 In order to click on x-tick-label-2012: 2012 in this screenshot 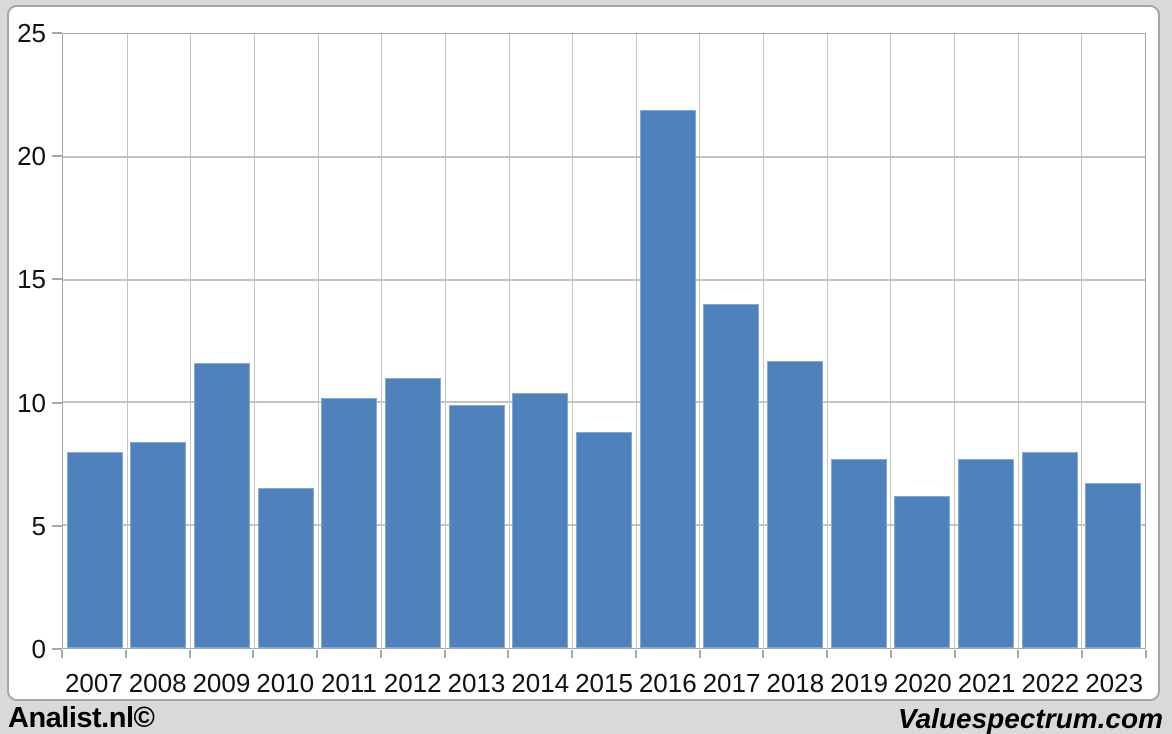, I will do `click(412, 683)`.